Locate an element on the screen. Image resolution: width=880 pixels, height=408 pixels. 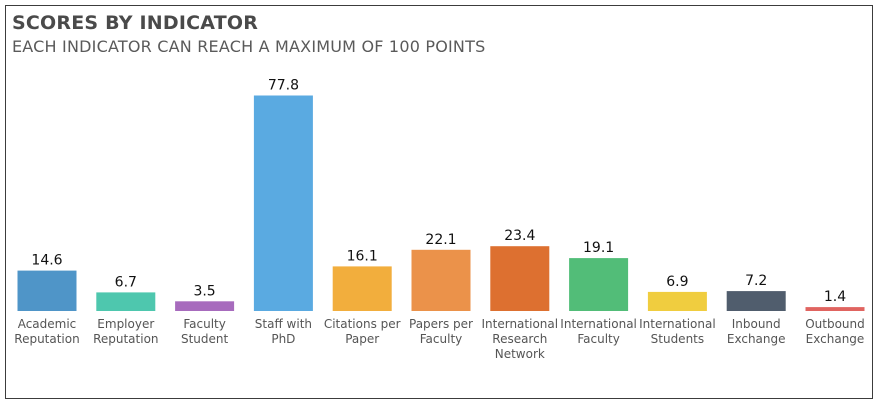
value-label-5: 22.1 is located at coordinates (440, 240).